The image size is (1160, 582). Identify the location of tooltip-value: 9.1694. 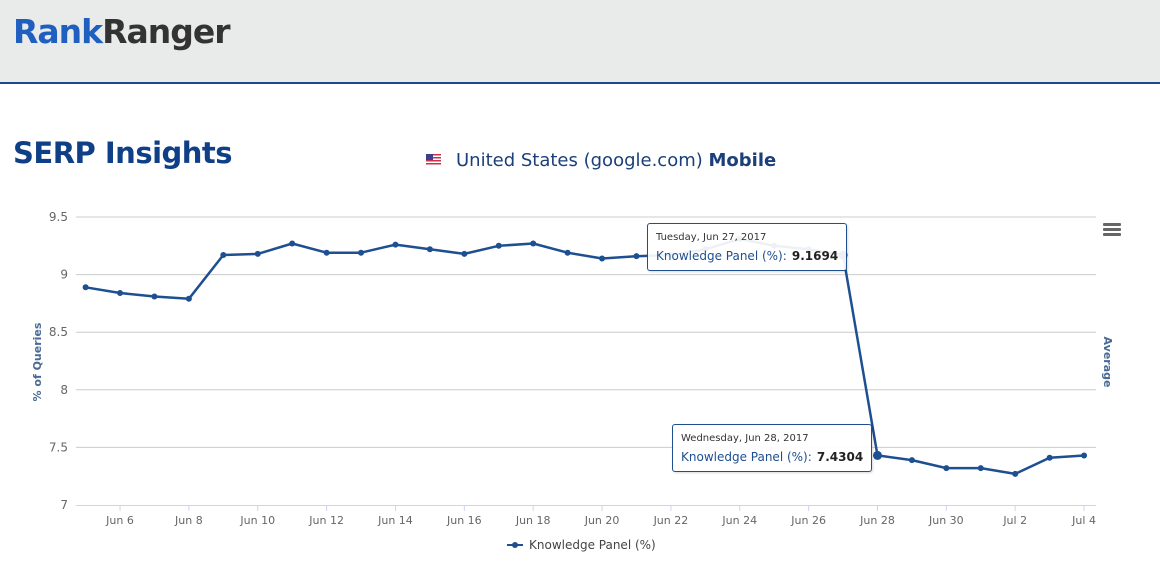
(815, 256).